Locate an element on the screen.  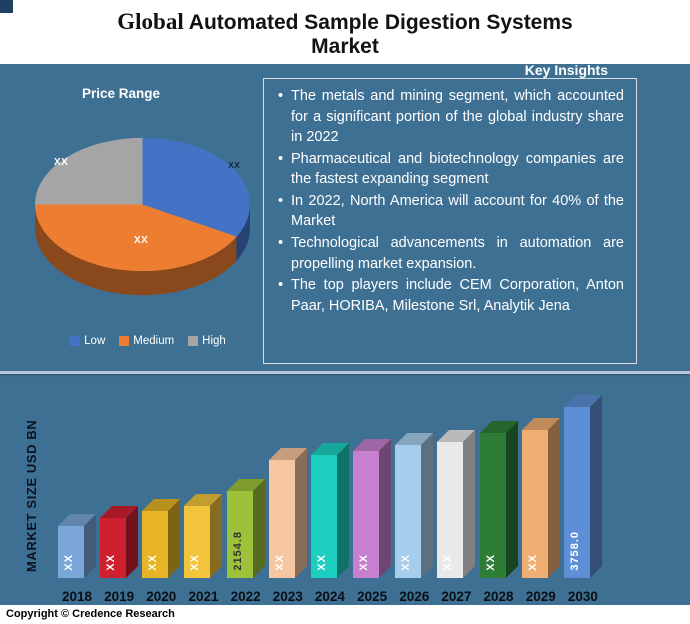
legend-item-high: High is located at coordinates (207, 341).